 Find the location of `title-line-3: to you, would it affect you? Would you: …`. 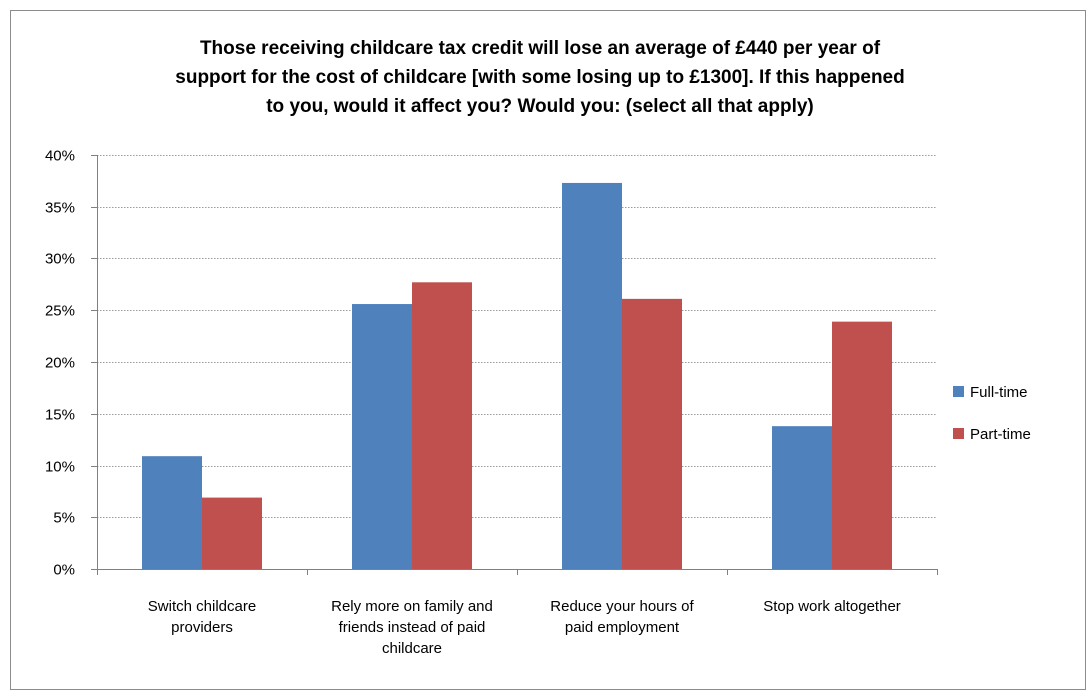

title-line-3: to you, would it affect you? Would you: … is located at coordinates (540, 106).